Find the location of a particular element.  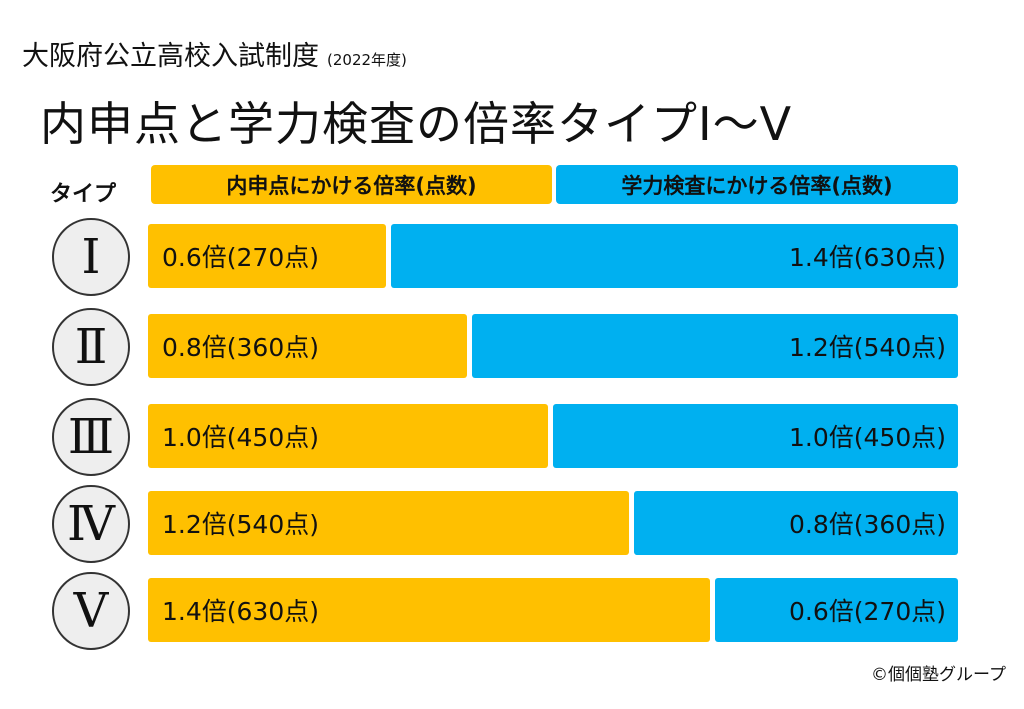

subtitle: 大阪府公立高校入試制度 (2022年度) is located at coordinates (214, 53).